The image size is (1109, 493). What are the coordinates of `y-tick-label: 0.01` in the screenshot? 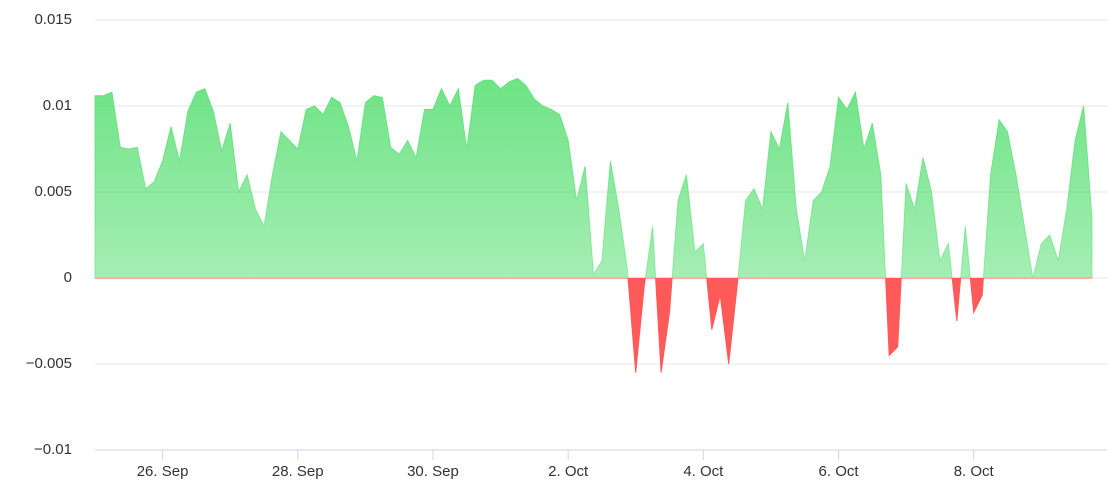 It's located at (57, 105).